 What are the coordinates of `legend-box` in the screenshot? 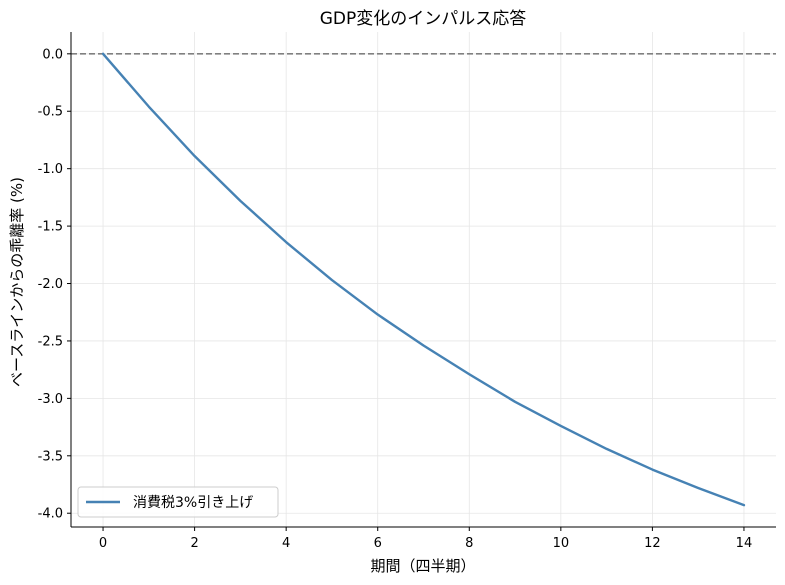 It's located at (178, 502).